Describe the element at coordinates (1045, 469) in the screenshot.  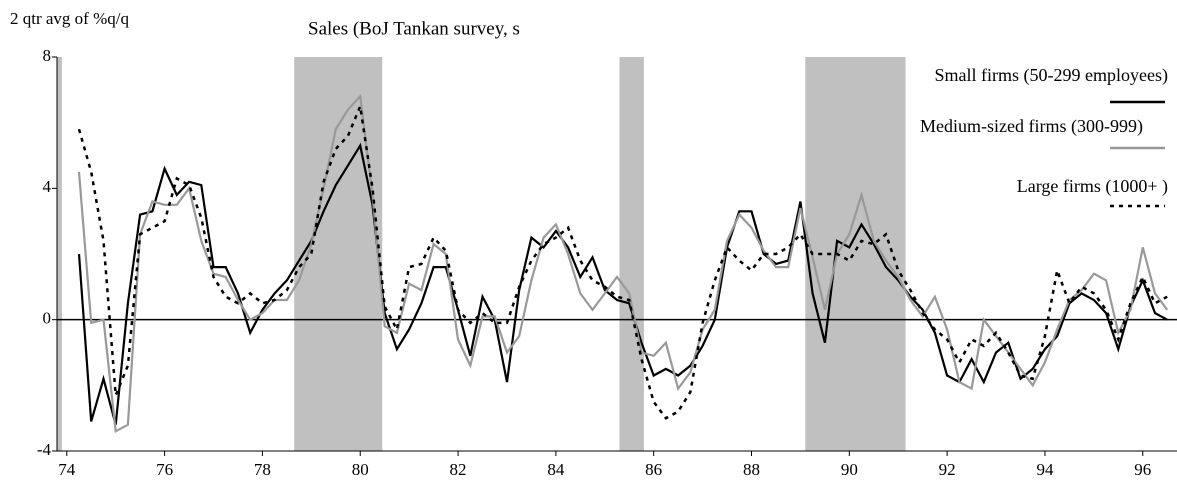
I see `x-tick-label: 94` at that location.